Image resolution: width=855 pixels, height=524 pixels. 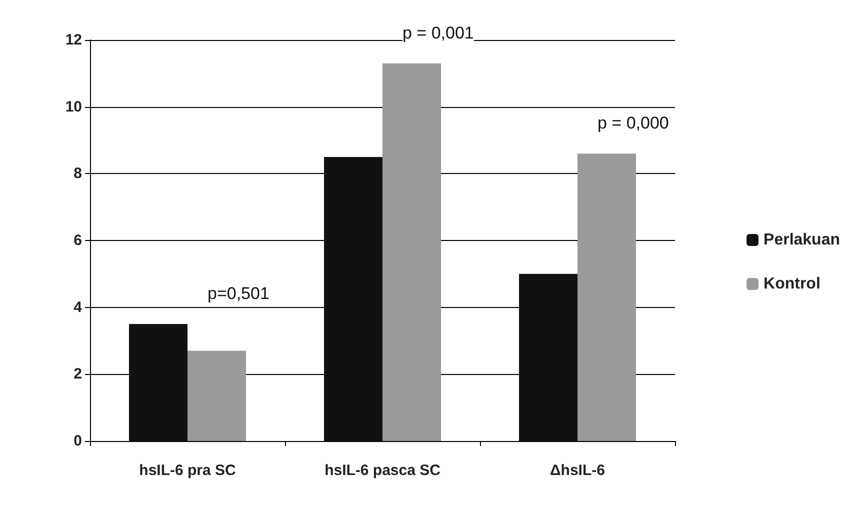 What do you see at coordinates (78, 240) in the screenshot?
I see `y-tick-label: 6` at bounding box center [78, 240].